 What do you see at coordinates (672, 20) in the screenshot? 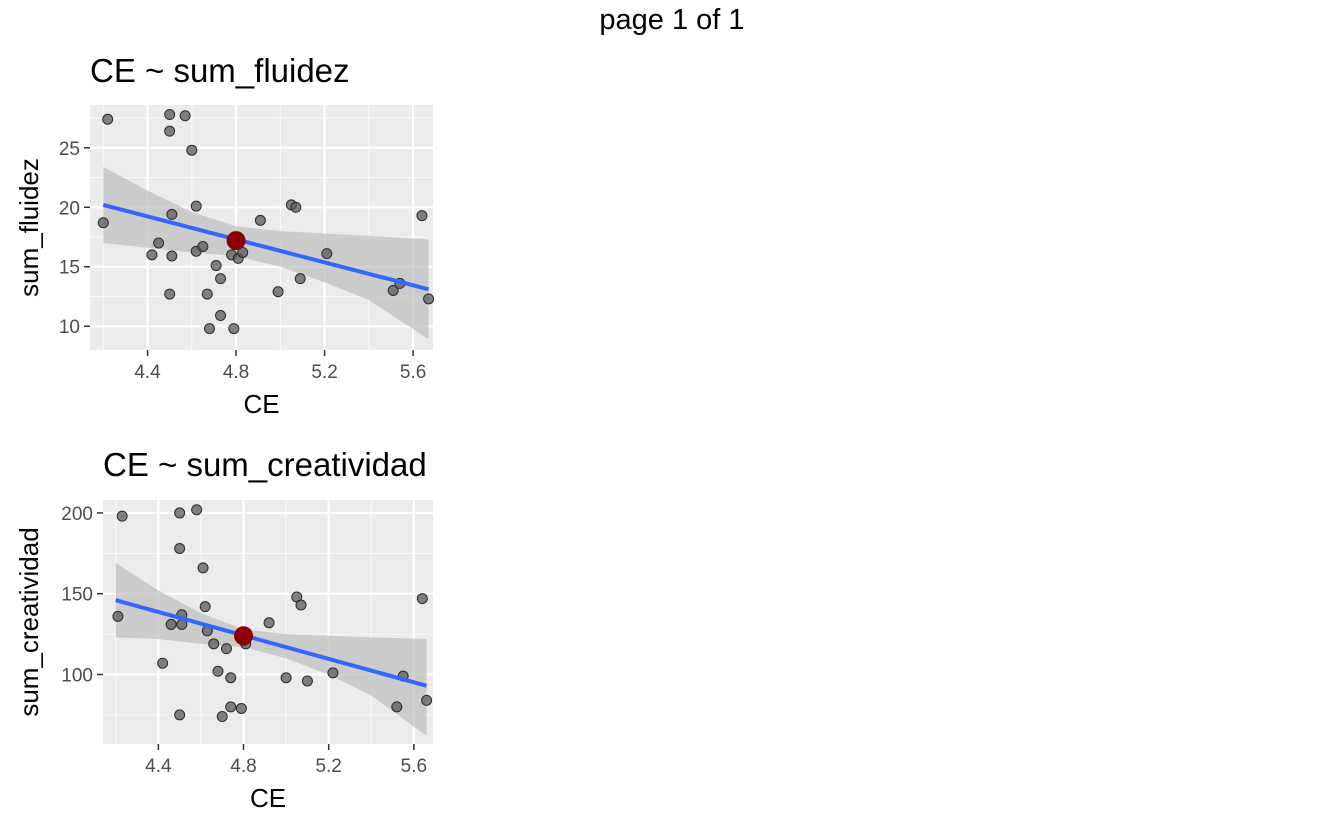
I see `page-label: page 1 of 1` at bounding box center [672, 20].